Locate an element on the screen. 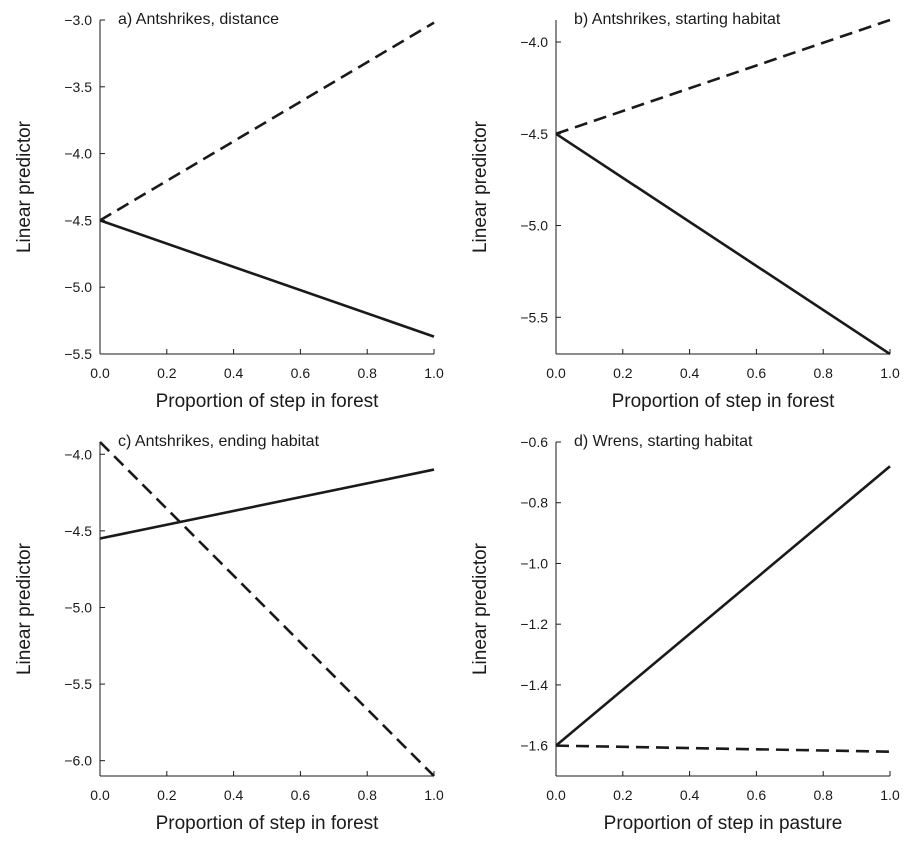  panel-a-x-tick-label: 0.4 is located at coordinates (234, 373).